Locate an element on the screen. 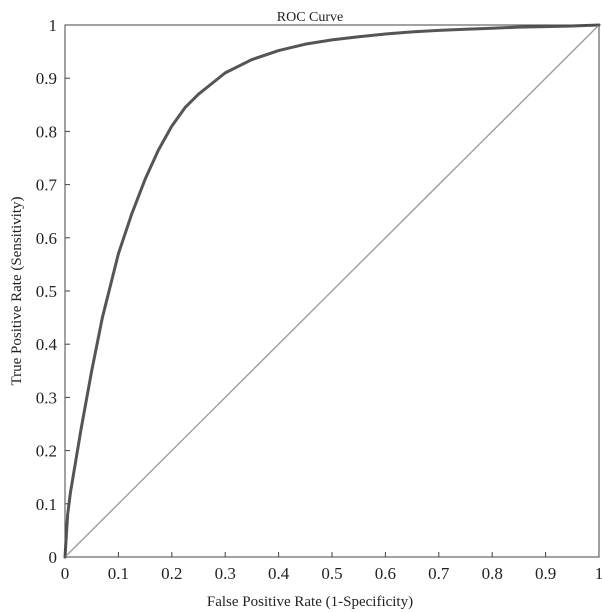 Image resolution: width=602 pixels, height=612 pixels. x-axis-label: False Positive Rate (1-Specificity) is located at coordinates (310, 602).